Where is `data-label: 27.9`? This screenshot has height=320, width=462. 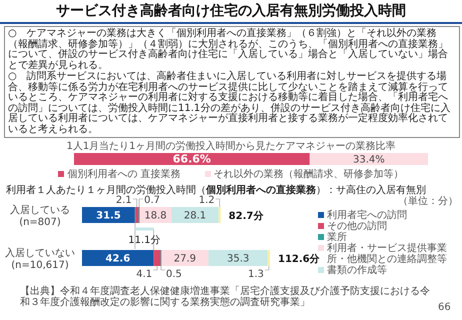 data-label: 27.9 is located at coordinates (185, 259).